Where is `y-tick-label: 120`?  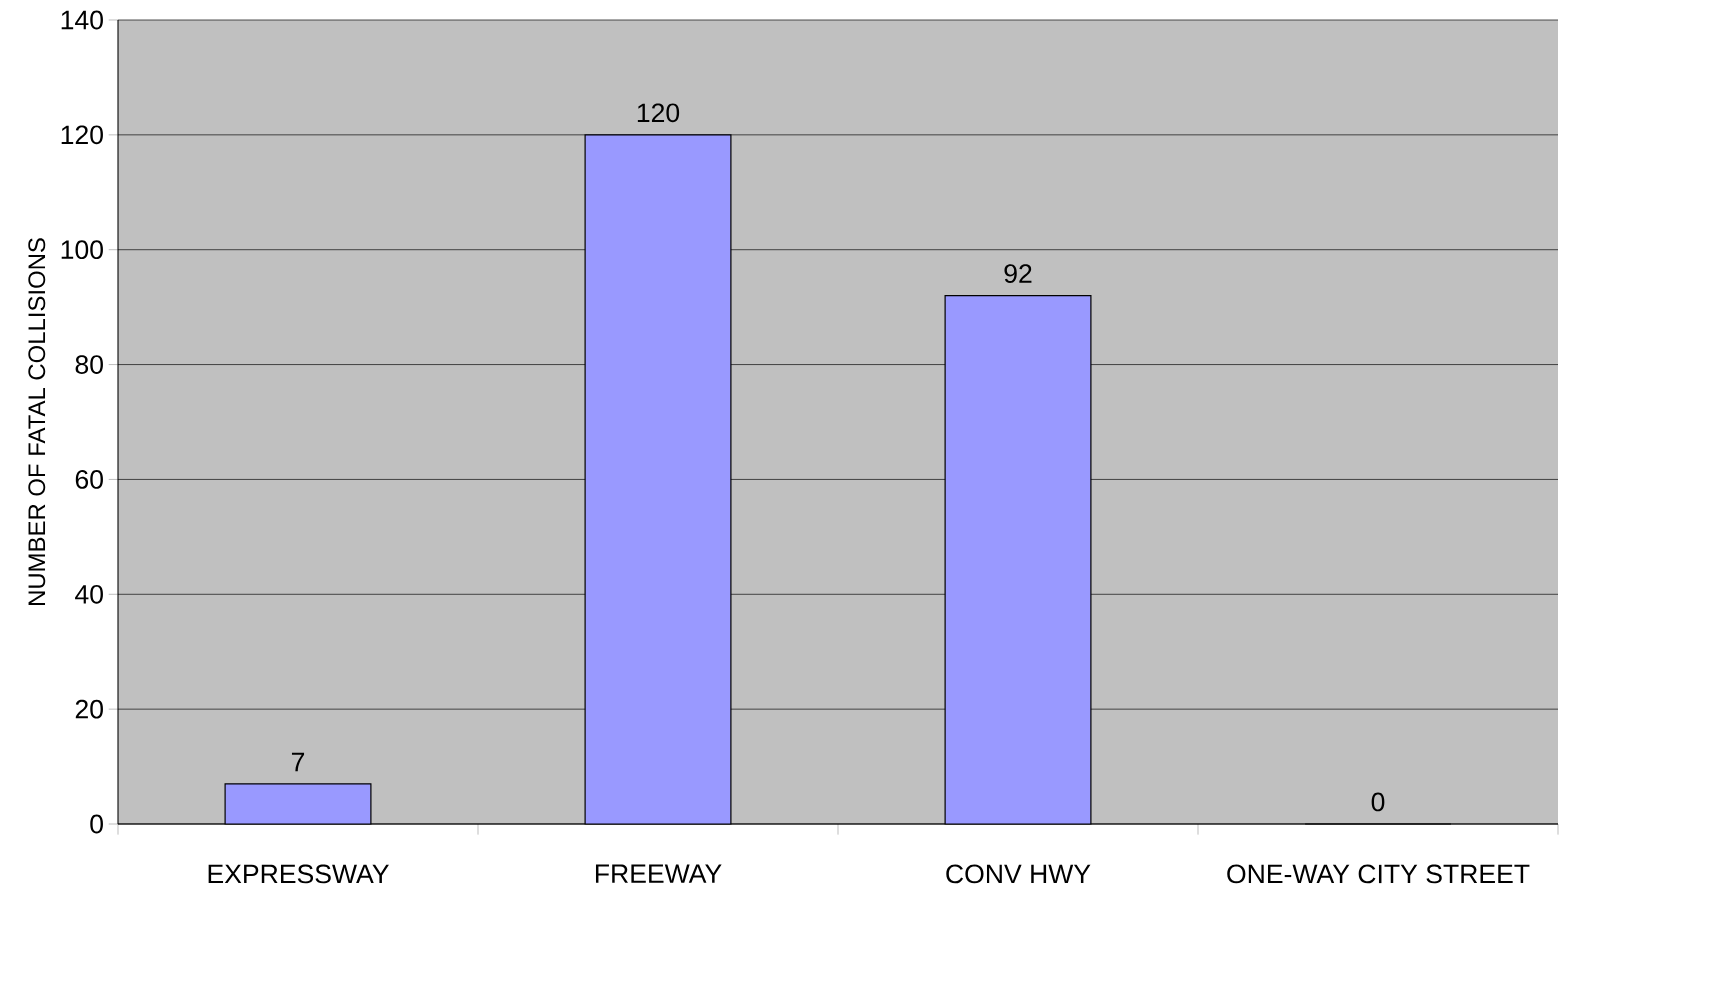
y-tick-label: 120 is located at coordinates (82, 135).